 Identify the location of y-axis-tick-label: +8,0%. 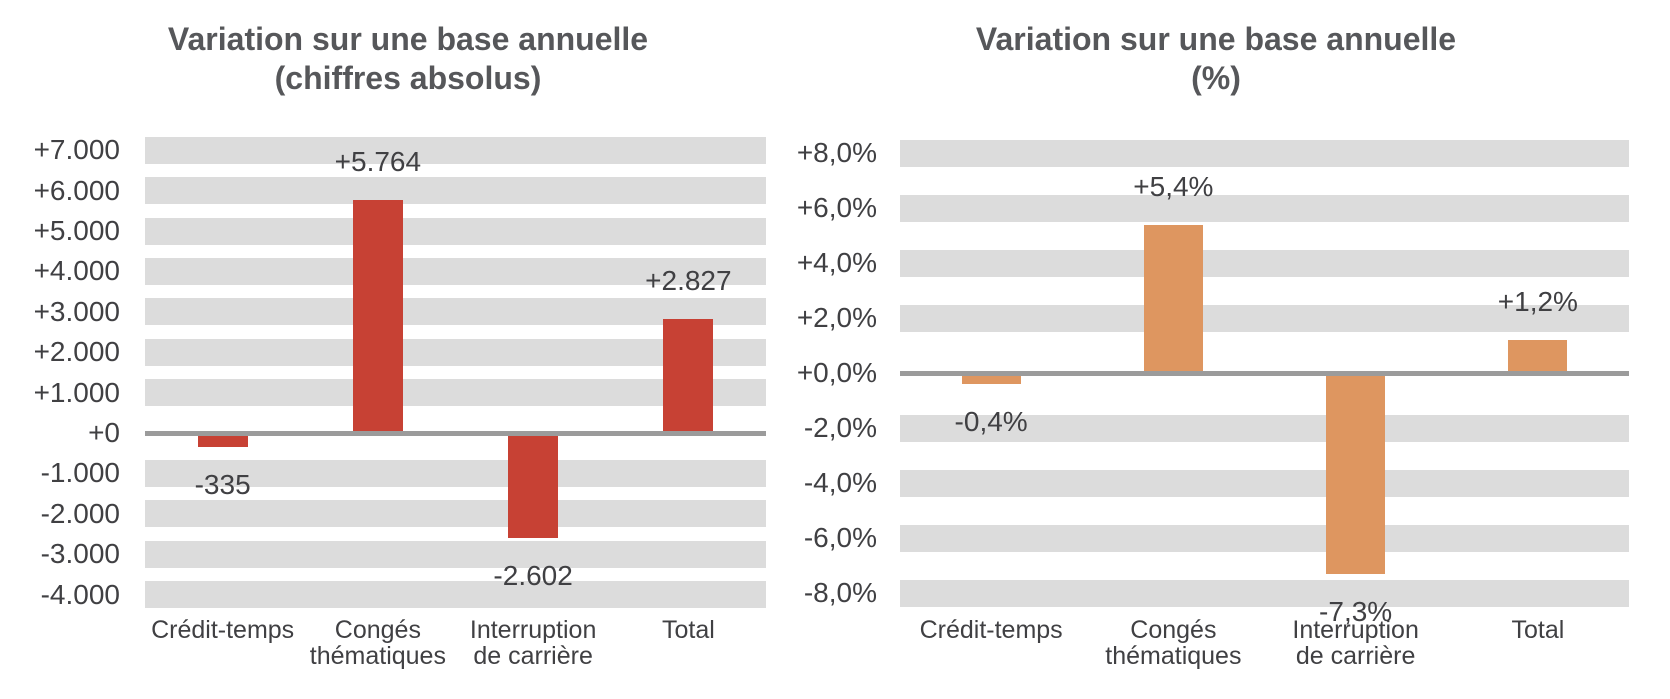
(836, 152).